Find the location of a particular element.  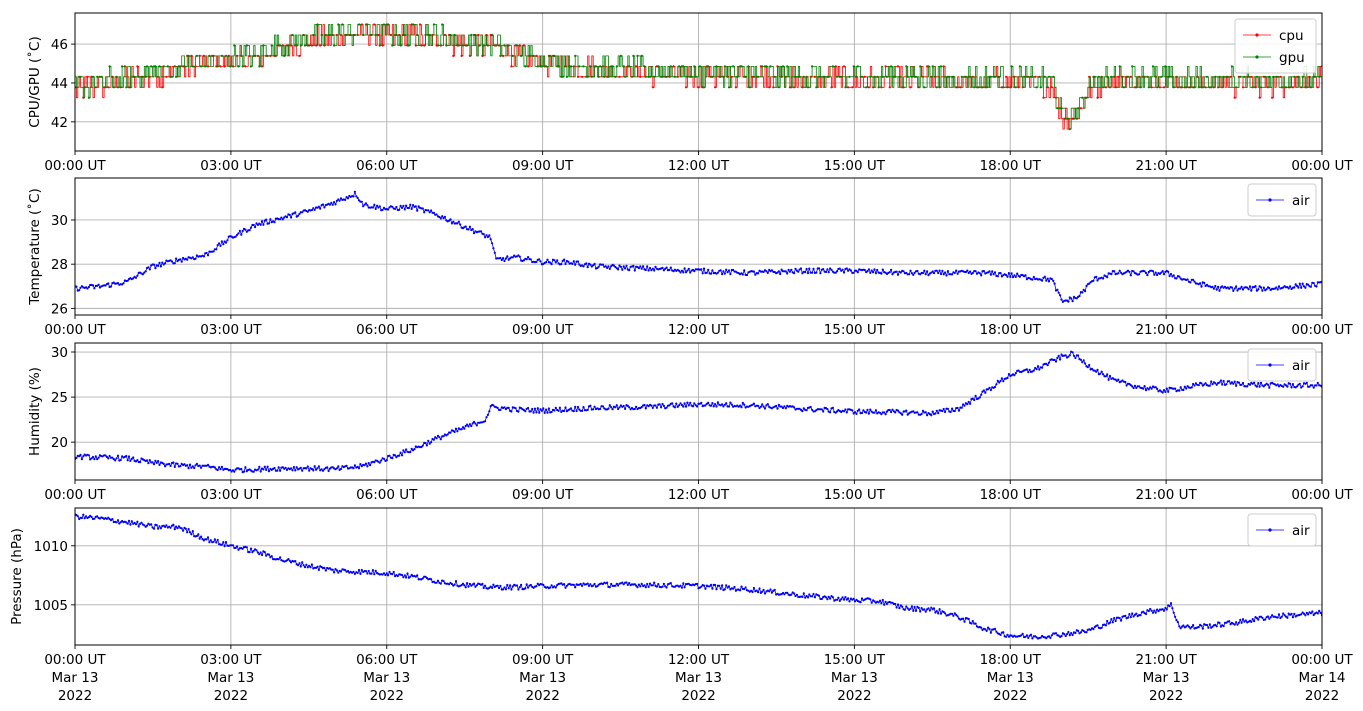

x-tick-label: 18:00 UT is located at coordinates (1011, 495).